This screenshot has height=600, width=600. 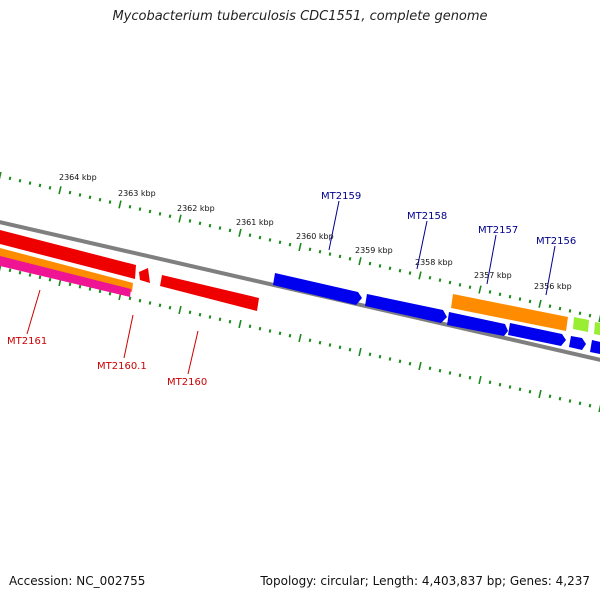 What do you see at coordinates (196, 208) in the screenshot?
I see `tick-label: 2362 kbp` at bounding box center [196, 208].